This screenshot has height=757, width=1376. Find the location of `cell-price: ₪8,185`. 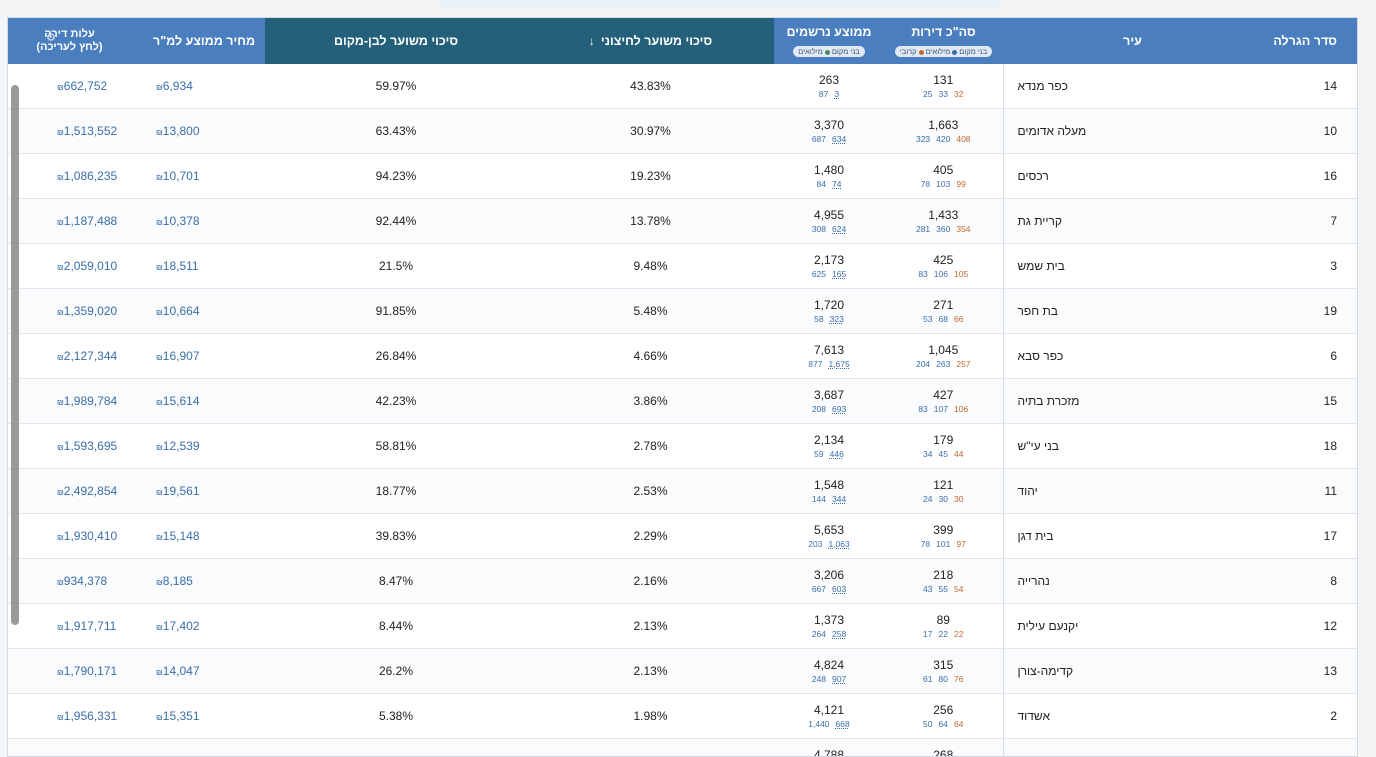

cell-price: ₪8,185 is located at coordinates (198, 581).